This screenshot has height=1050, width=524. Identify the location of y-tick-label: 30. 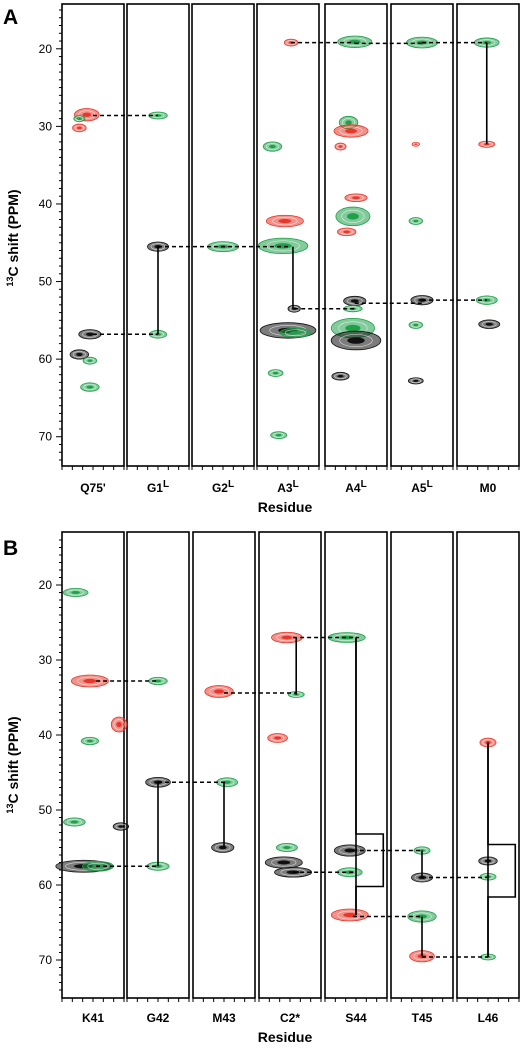
(46, 660).